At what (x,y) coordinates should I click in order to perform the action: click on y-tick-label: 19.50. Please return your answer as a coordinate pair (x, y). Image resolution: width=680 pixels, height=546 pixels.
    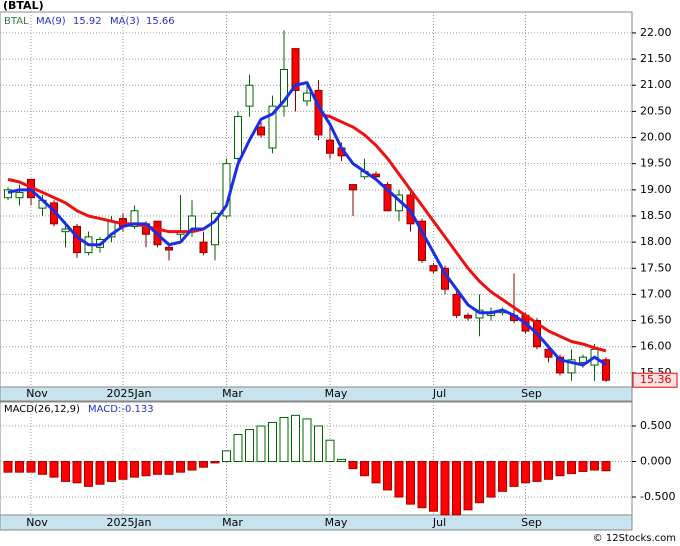
    Looking at the image, I should click on (656, 163).